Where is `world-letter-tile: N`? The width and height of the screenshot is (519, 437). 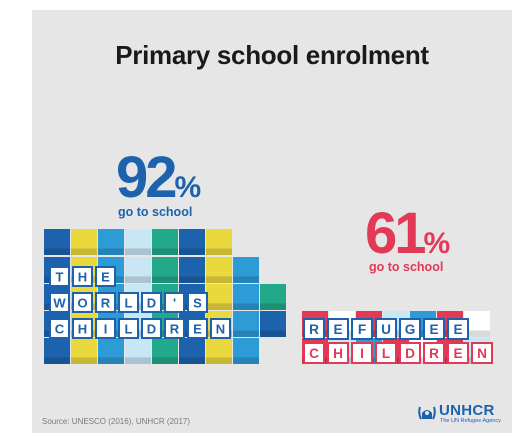 world-letter-tile: N is located at coordinates (220, 328).